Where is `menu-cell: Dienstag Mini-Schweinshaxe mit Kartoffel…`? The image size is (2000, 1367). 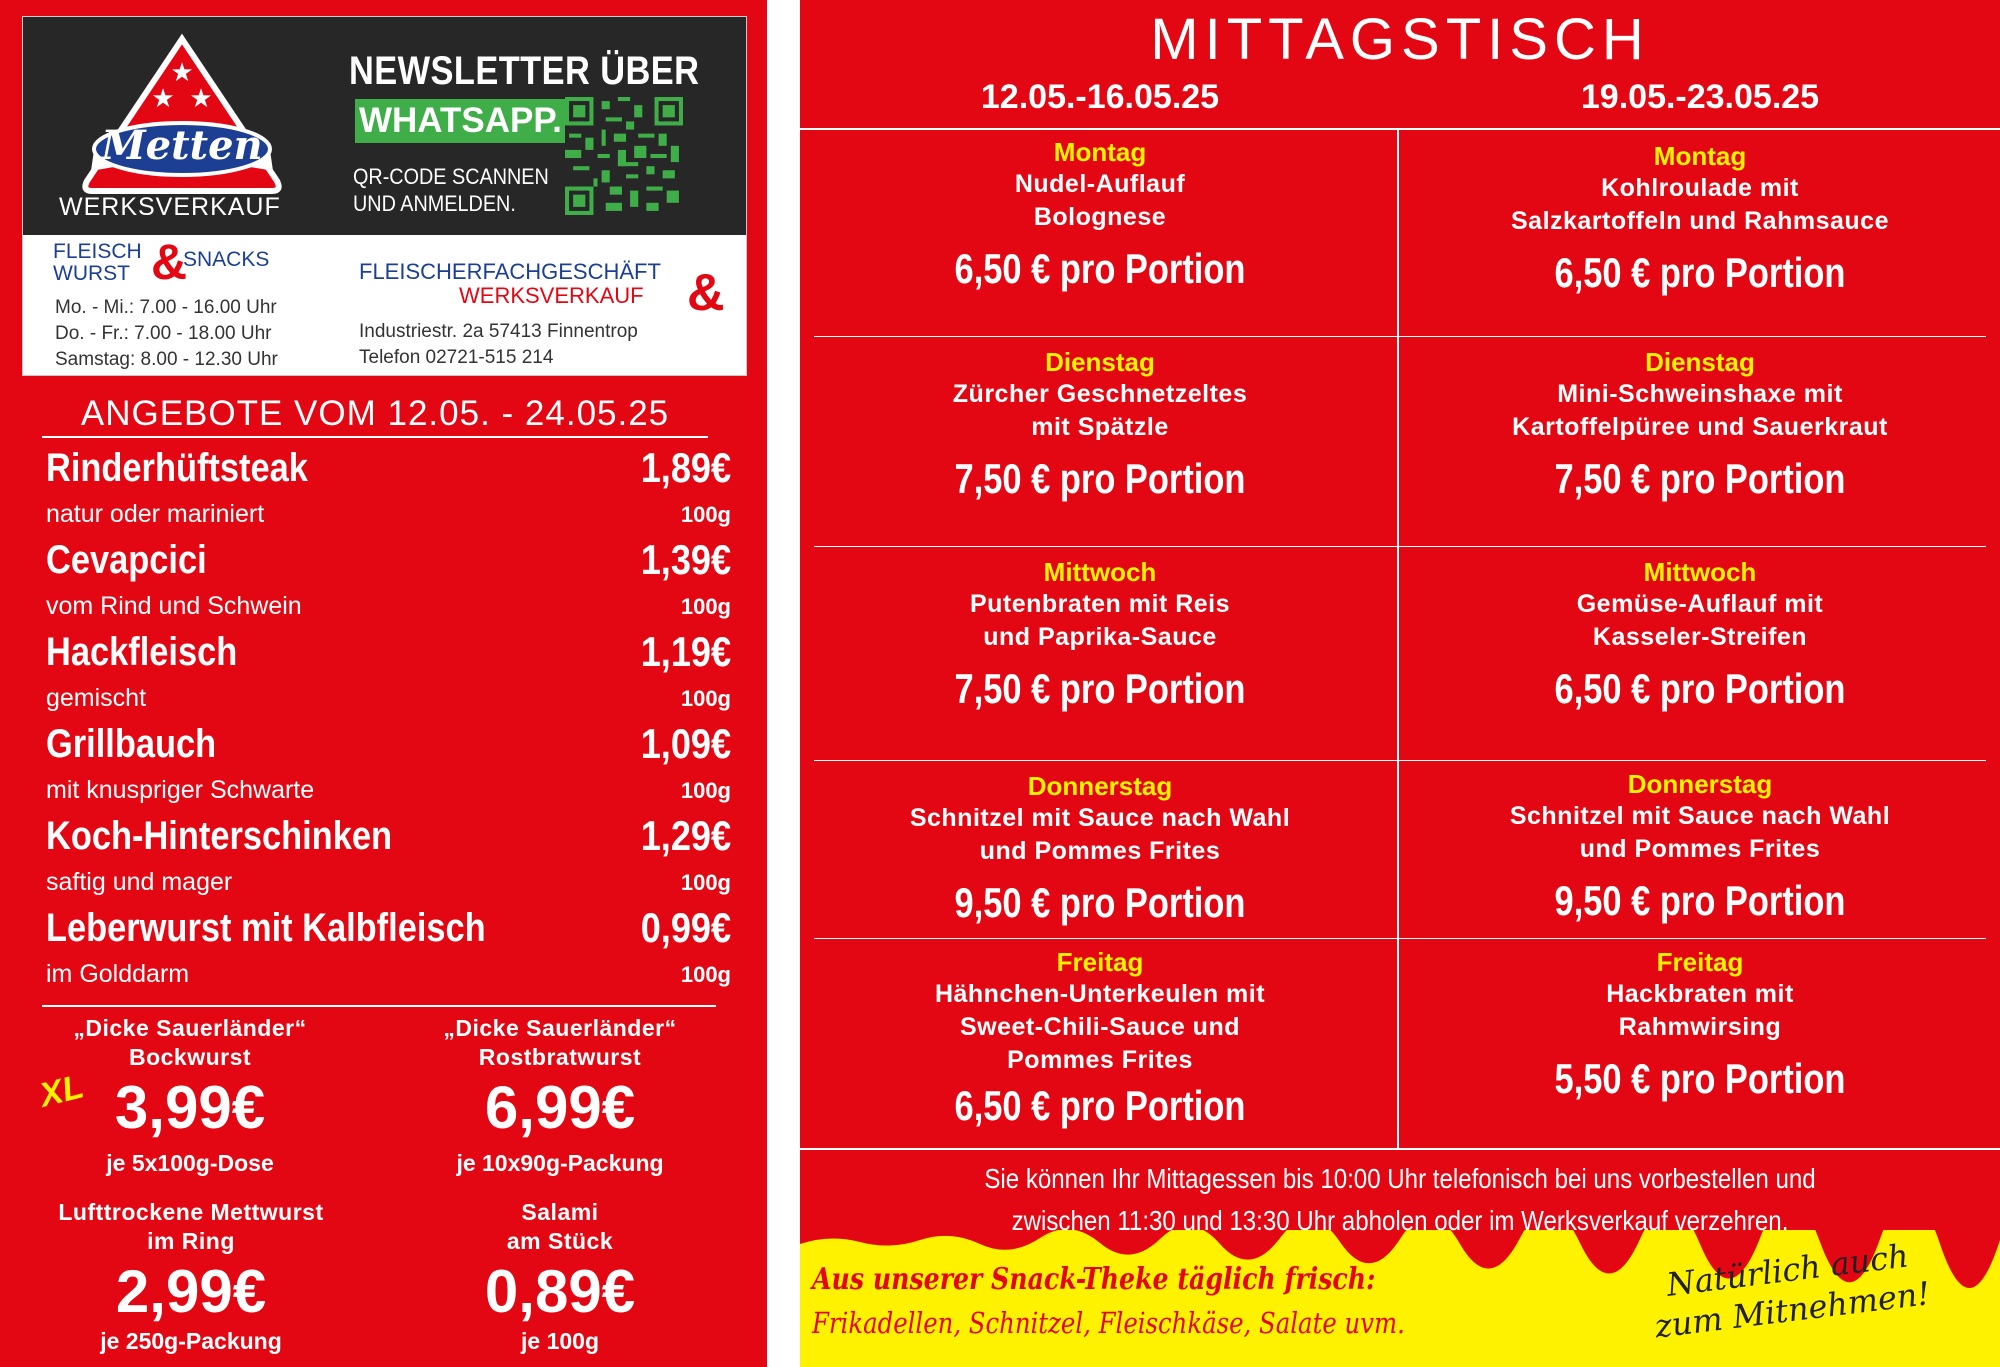
menu-cell: Dienstag Mini-Schweinshaxe mit Kartoffel… is located at coordinates (1700, 425).